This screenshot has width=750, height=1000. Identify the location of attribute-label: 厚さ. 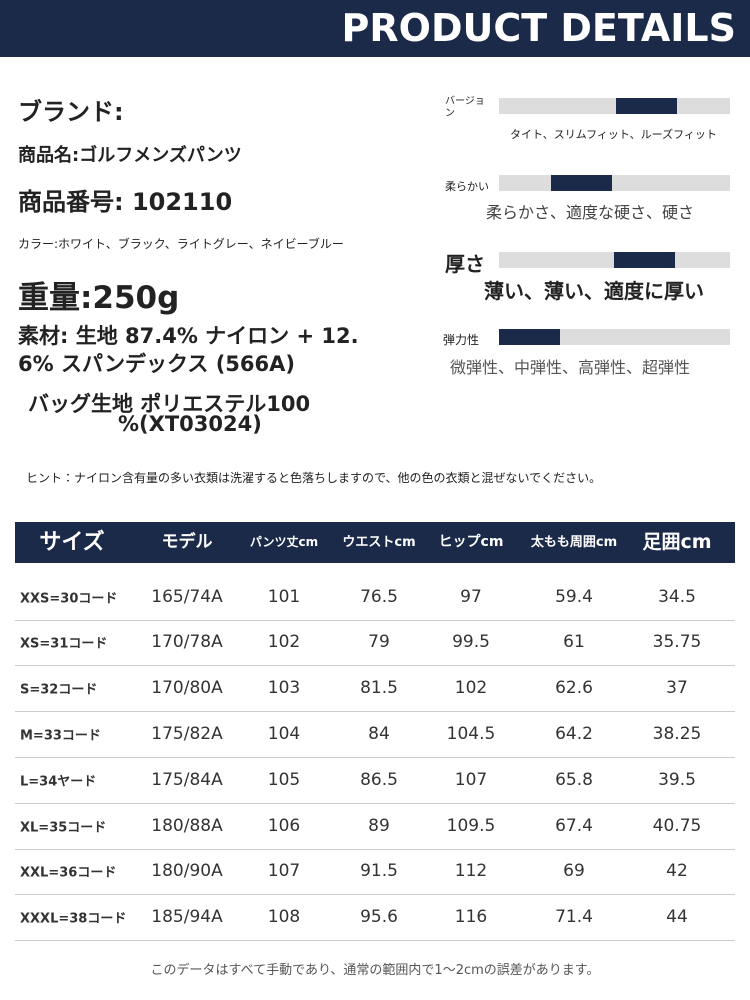
(465, 264).